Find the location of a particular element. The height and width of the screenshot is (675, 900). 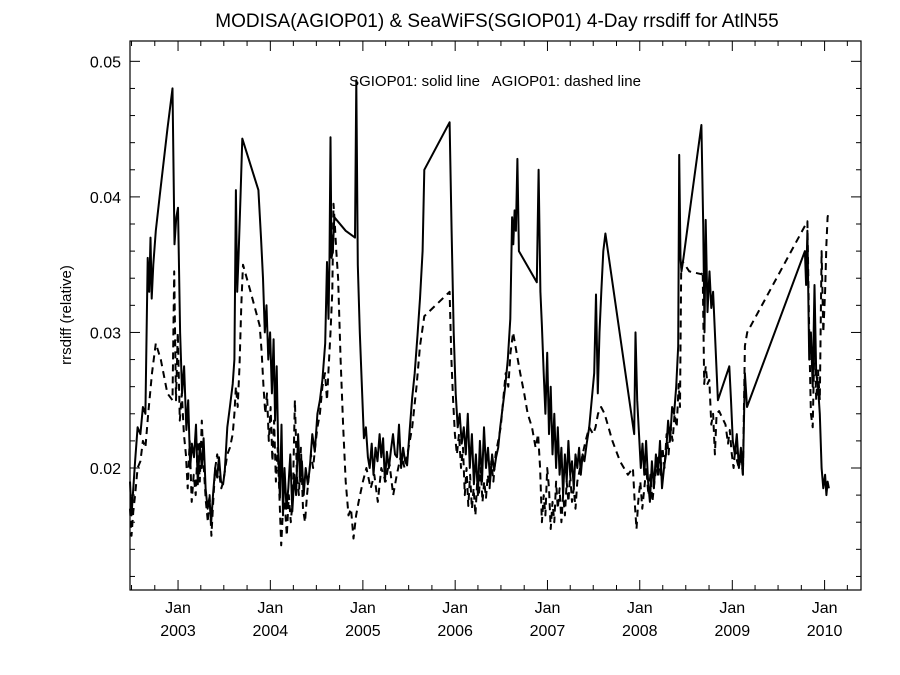

x-tick-label-year: 2003 is located at coordinates (178, 631).